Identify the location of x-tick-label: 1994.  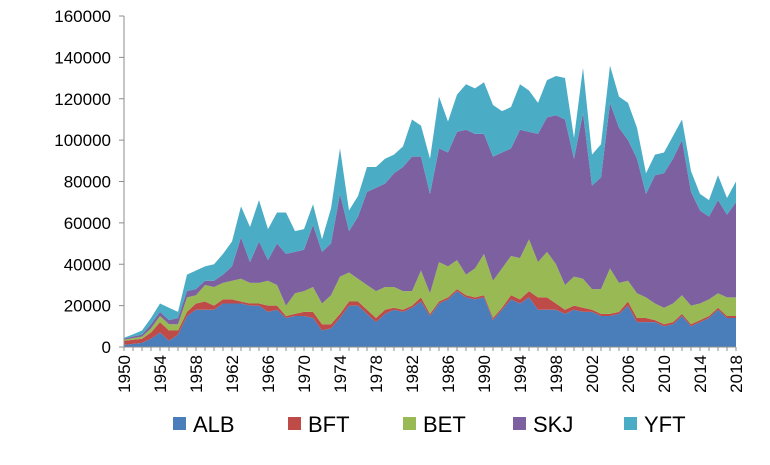
(520, 374).